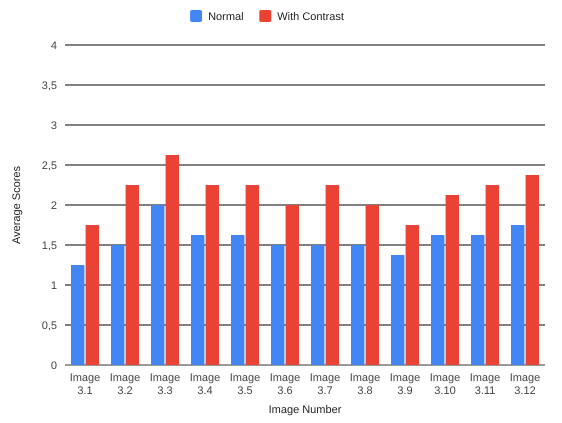 The width and height of the screenshot is (562, 423). Describe the element at coordinates (85, 384) in the screenshot. I see `x-tick-label: Image 3.1` at that location.